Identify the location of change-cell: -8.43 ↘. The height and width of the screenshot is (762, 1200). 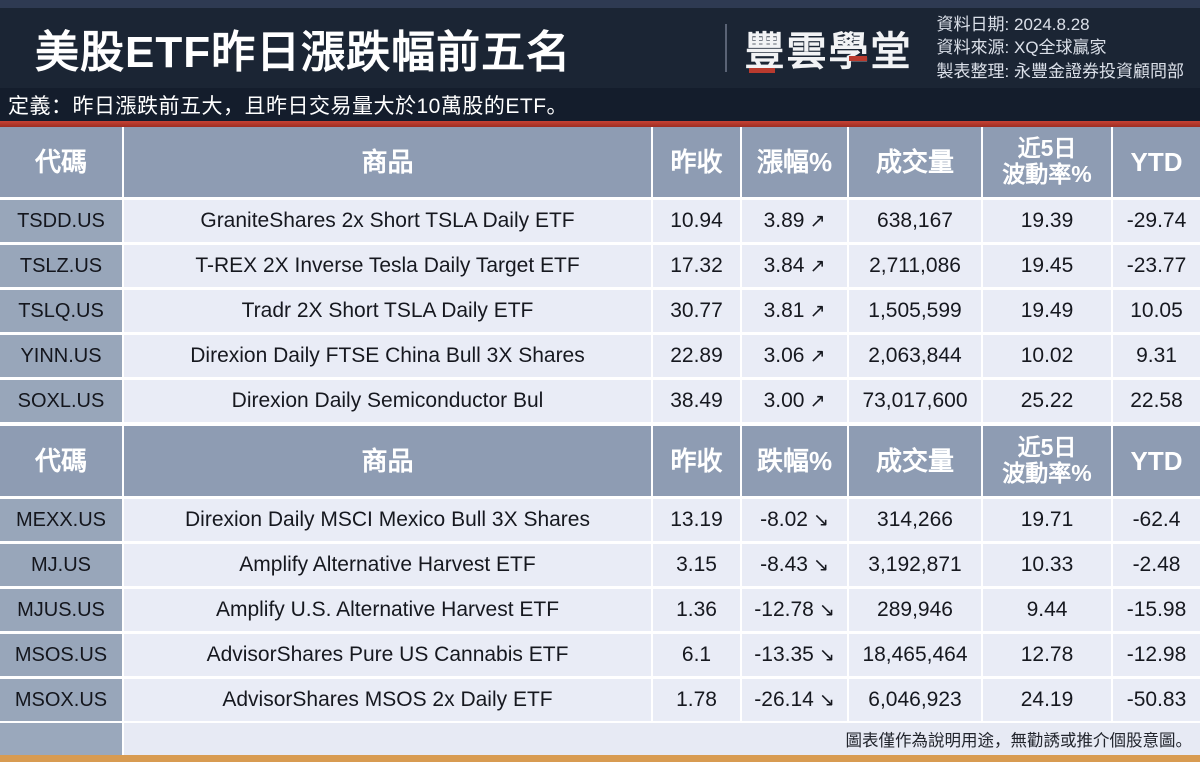
(794, 565).